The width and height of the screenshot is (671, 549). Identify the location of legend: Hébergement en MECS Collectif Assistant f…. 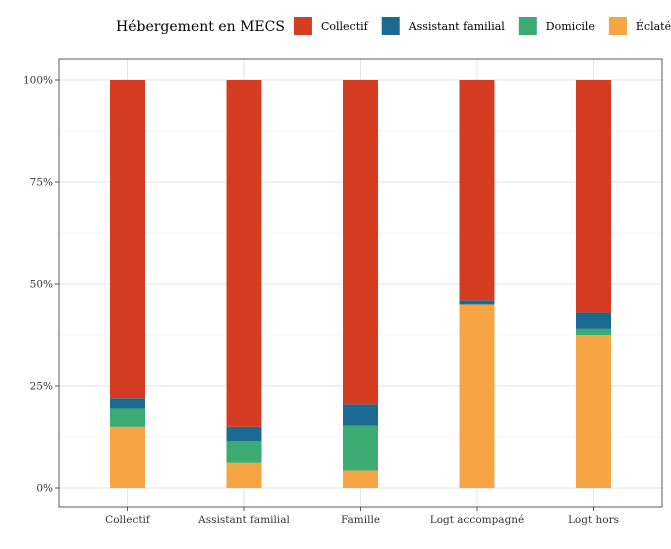
(393, 26).